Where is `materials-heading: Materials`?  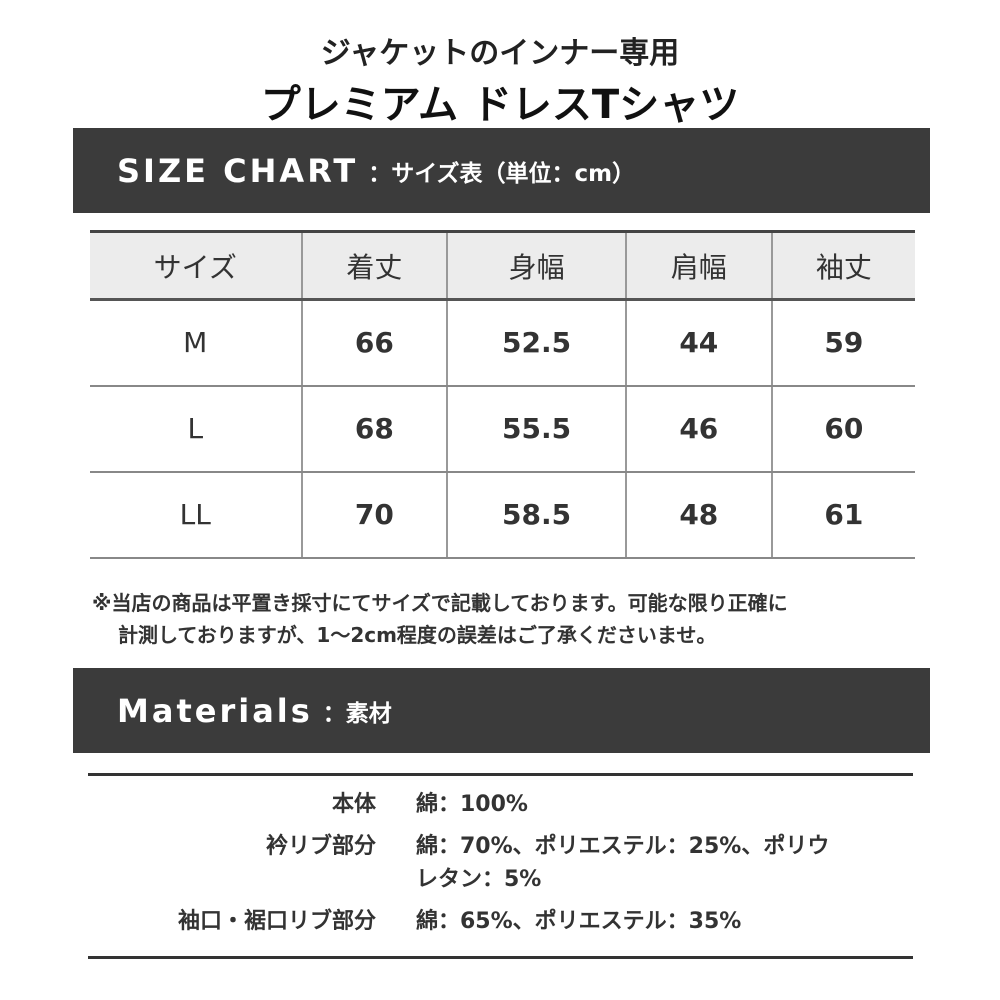 materials-heading: Materials is located at coordinates (215, 710).